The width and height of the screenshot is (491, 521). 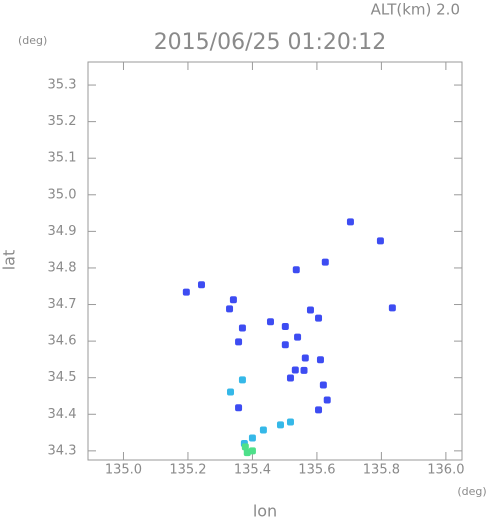 What do you see at coordinates (187, 470) in the screenshot?
I see `x-tick-label: 135.2` at bounding box center [187, 470].